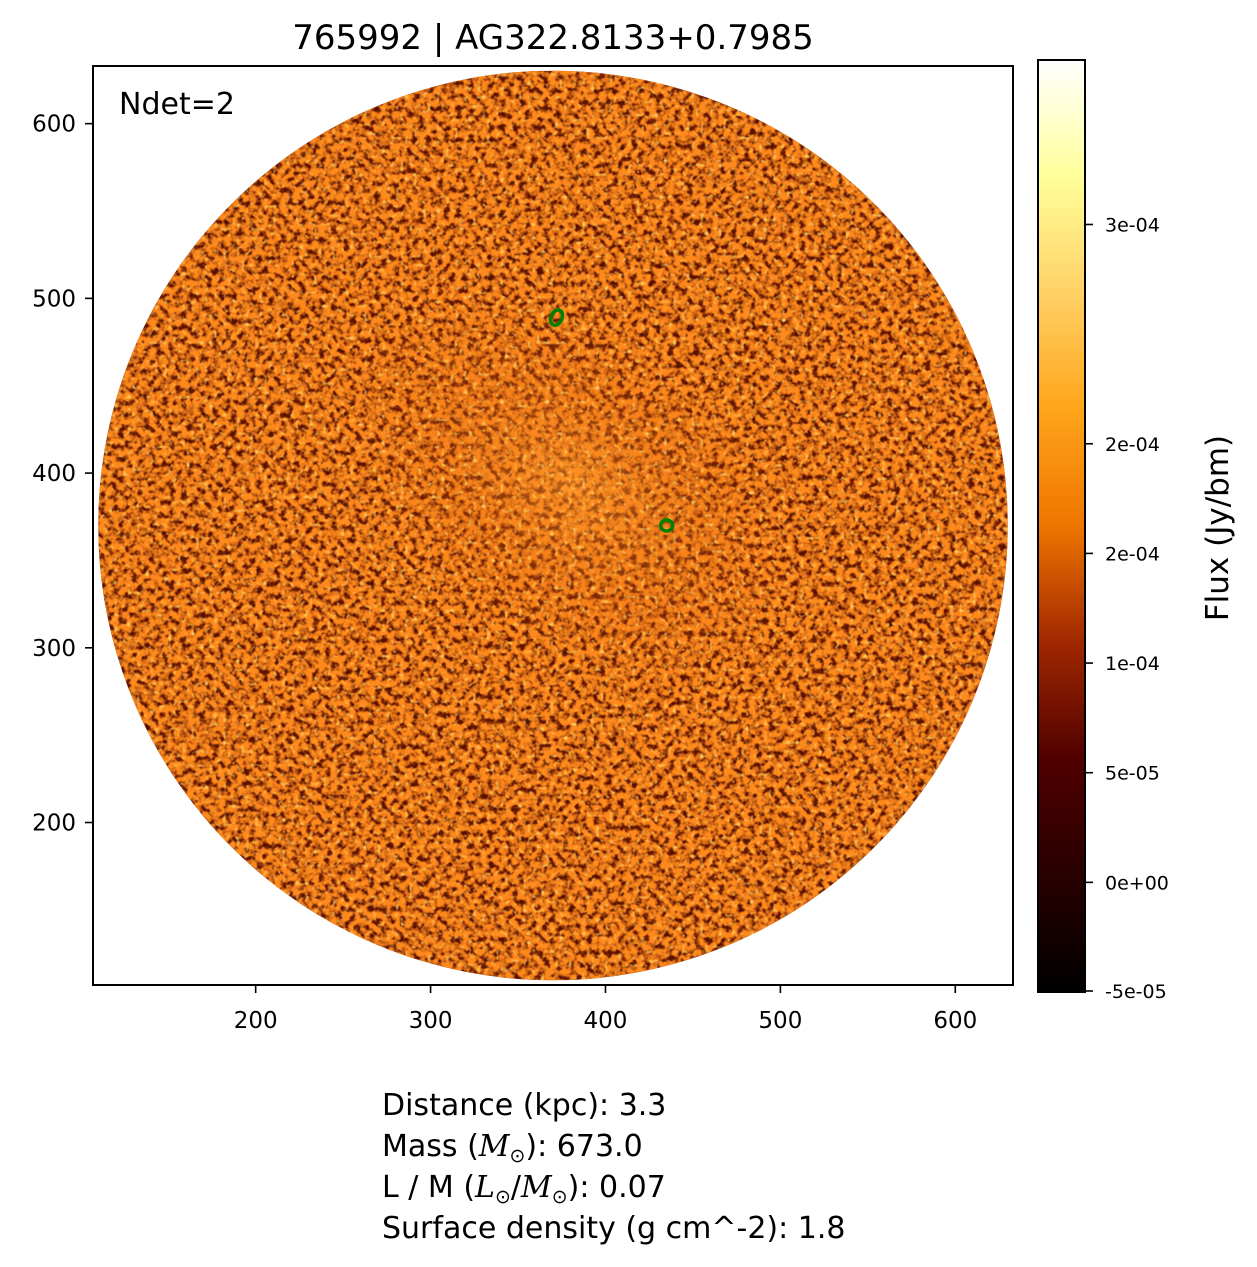 Image resolution: width=1257 pixels, height=1267 pixels. Describe the element at coordinates (429, 1187) in the screenshot. I see `lm-prefix: L / M (` at that location.